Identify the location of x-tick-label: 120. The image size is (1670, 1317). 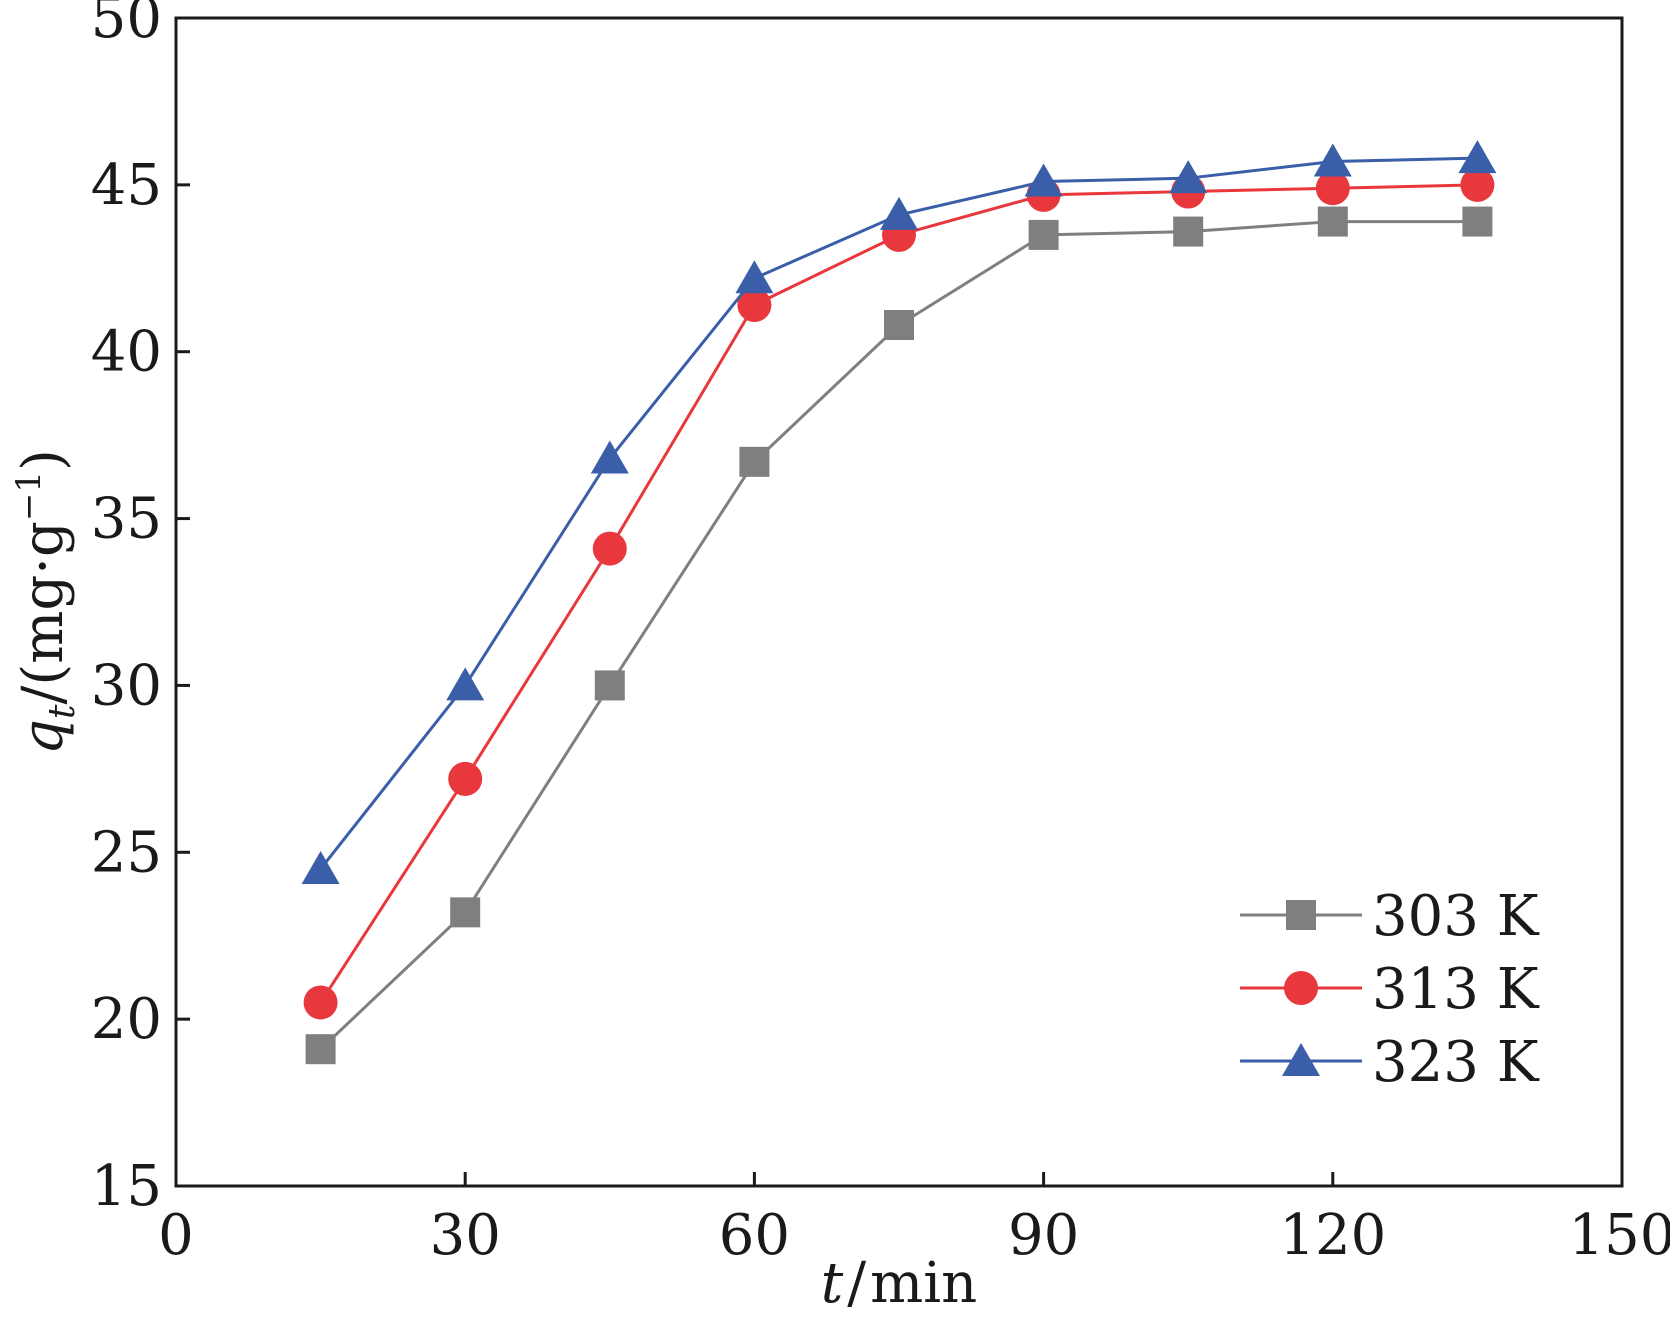
(1332, 1235).